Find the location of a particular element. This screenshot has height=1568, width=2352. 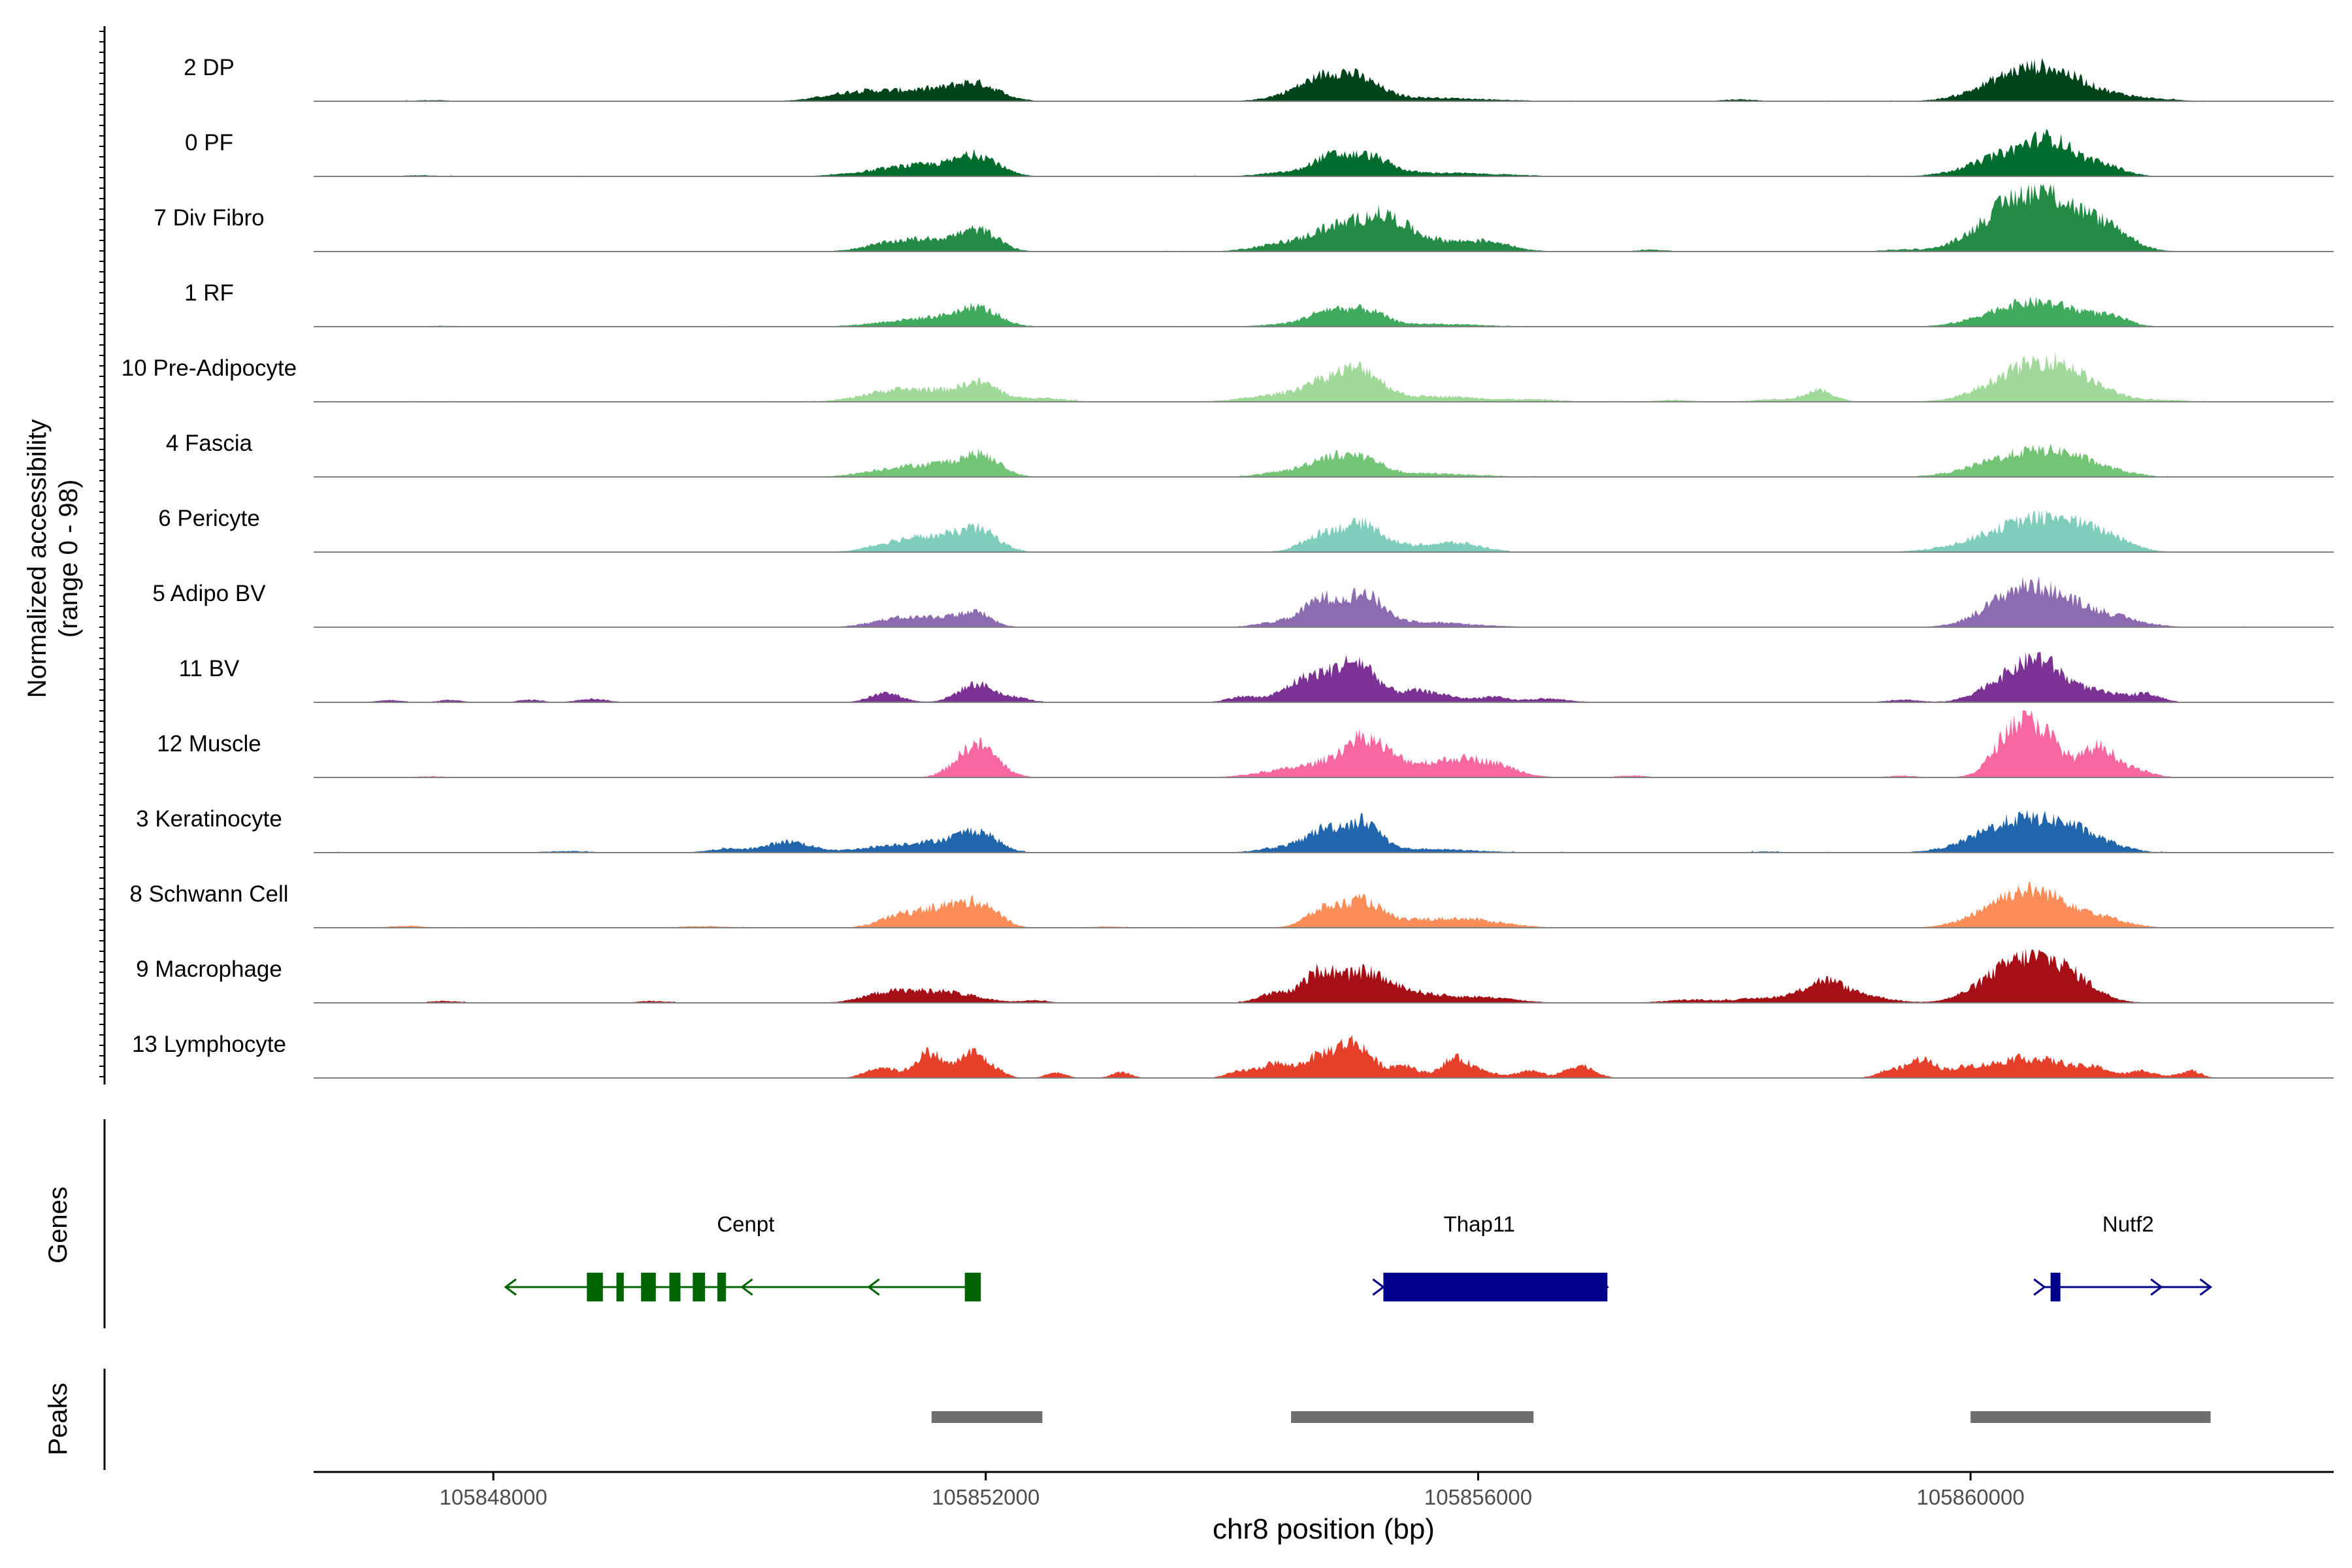

gene-label: Thap11 is located at coordinates (1479, 1224).